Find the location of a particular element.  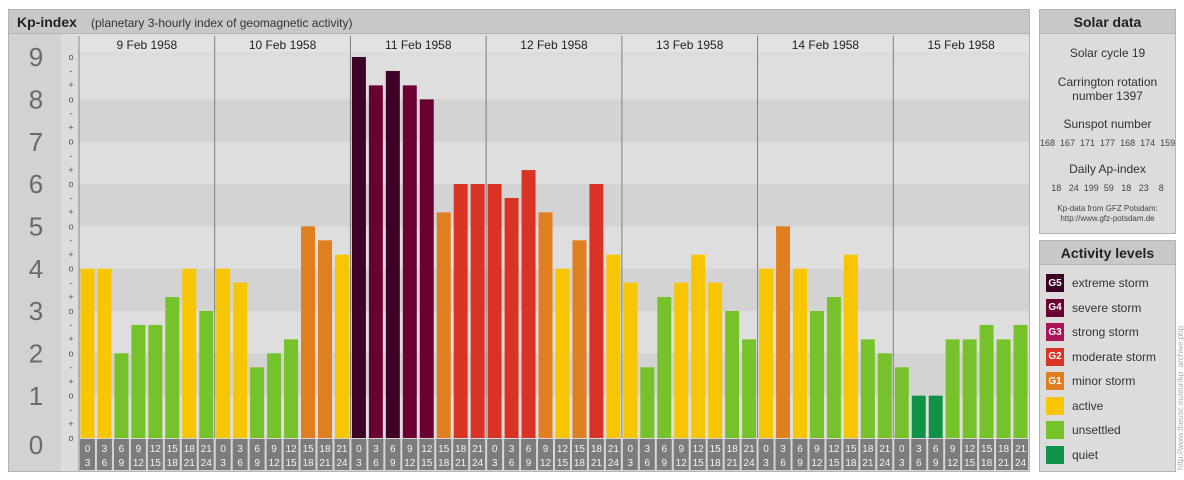

sunspot-title: Sunspot number is located at coordinates (1107, 124).